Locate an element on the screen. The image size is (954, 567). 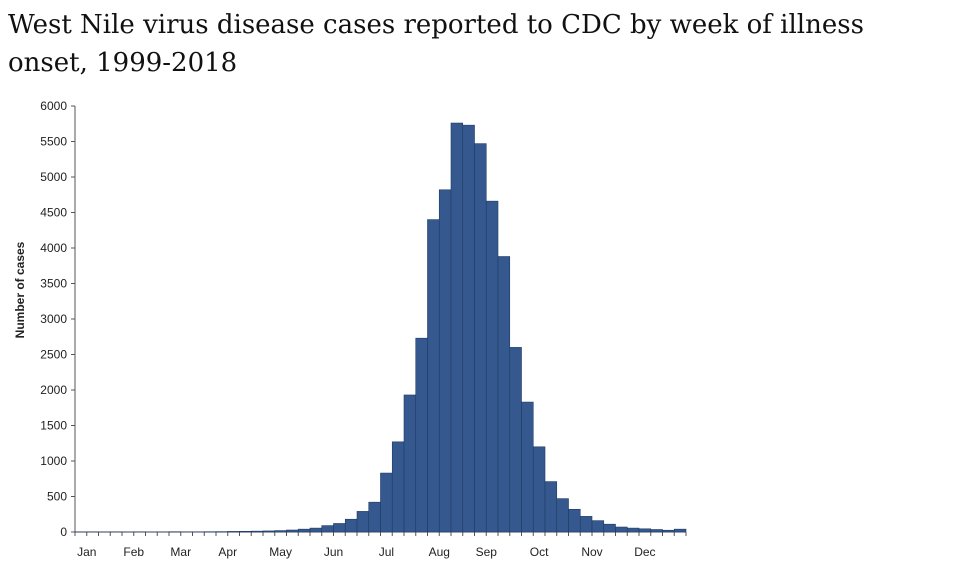
y-tick-label: 6000 is located at coordinates (53, 106).